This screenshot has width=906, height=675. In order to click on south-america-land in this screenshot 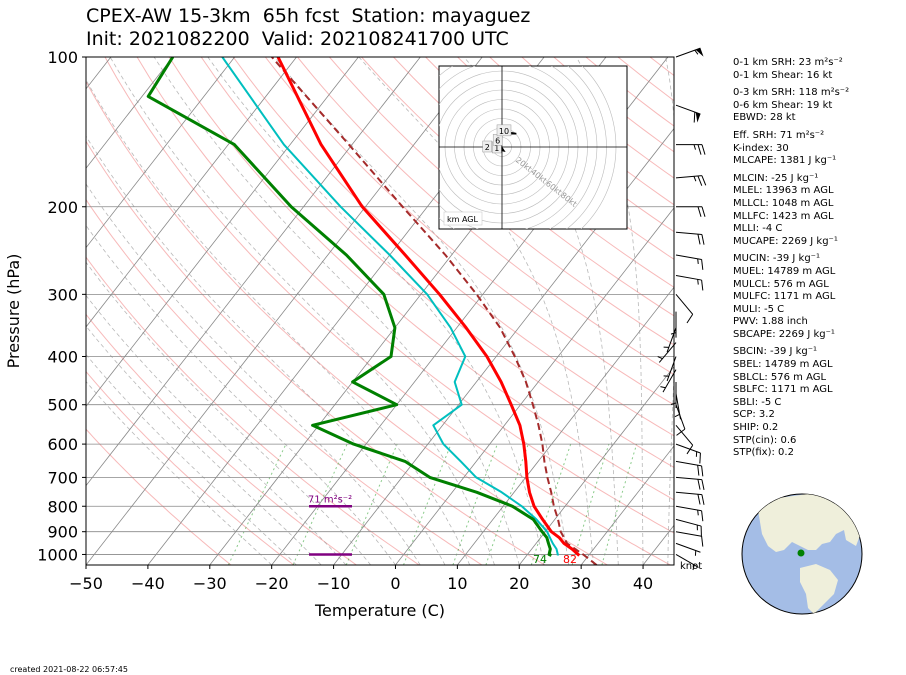, I will do `click(819, 589)`.